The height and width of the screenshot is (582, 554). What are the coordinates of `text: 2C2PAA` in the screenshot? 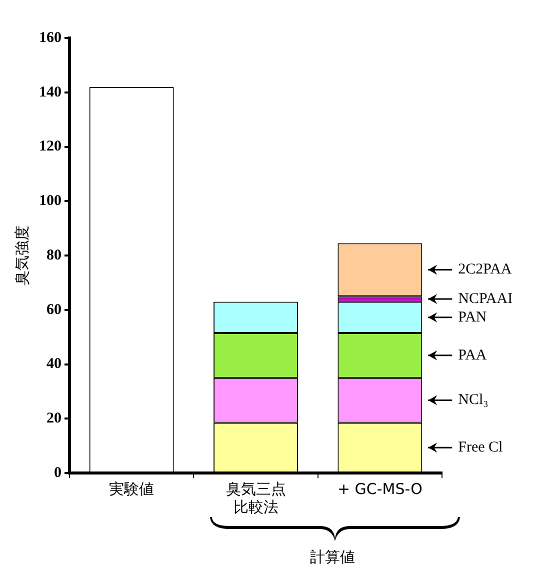 It's located at (485, 270).